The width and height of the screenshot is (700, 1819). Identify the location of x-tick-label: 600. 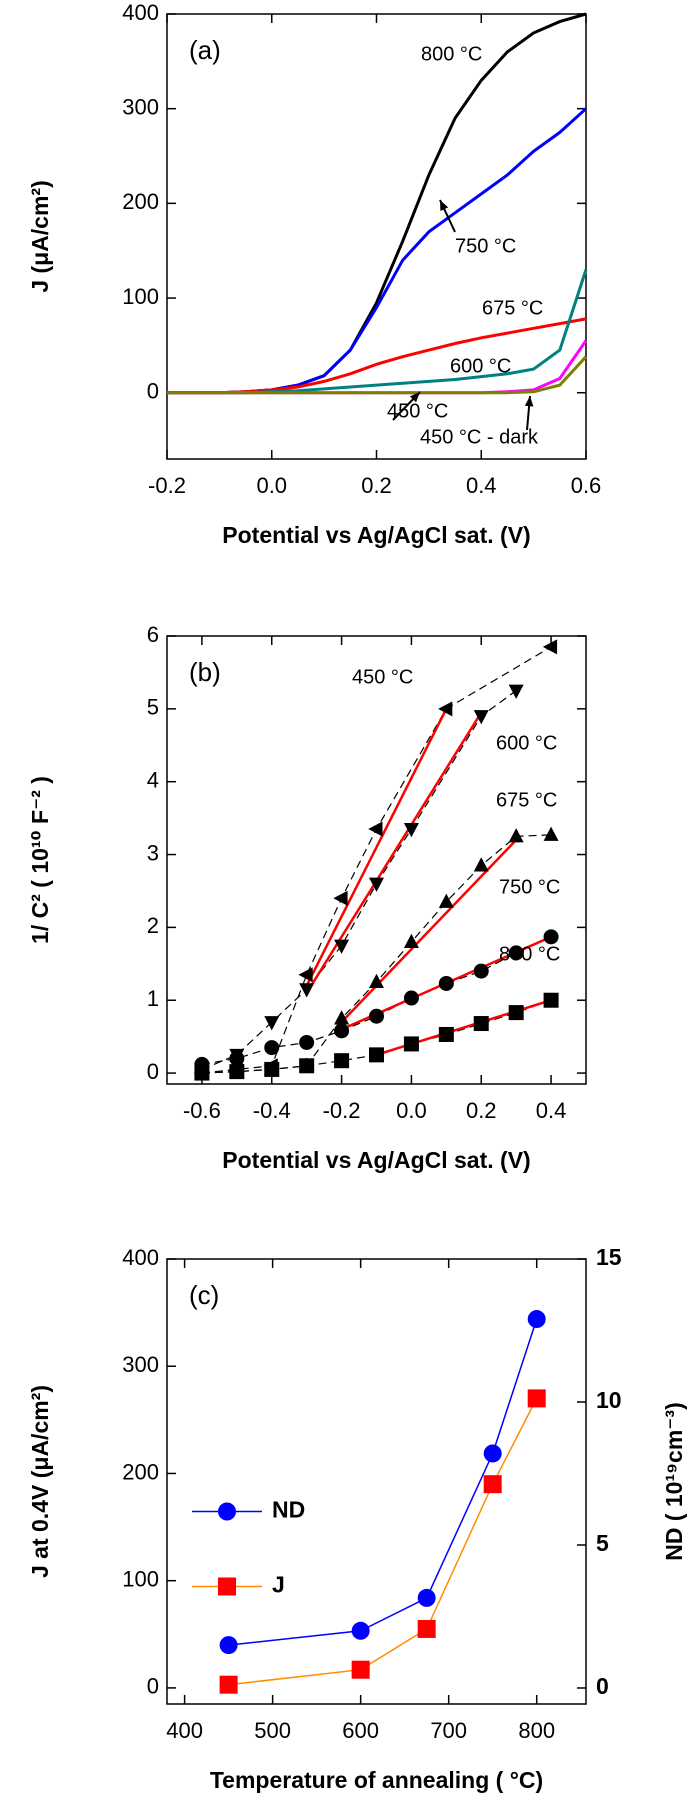
(360, 1730).